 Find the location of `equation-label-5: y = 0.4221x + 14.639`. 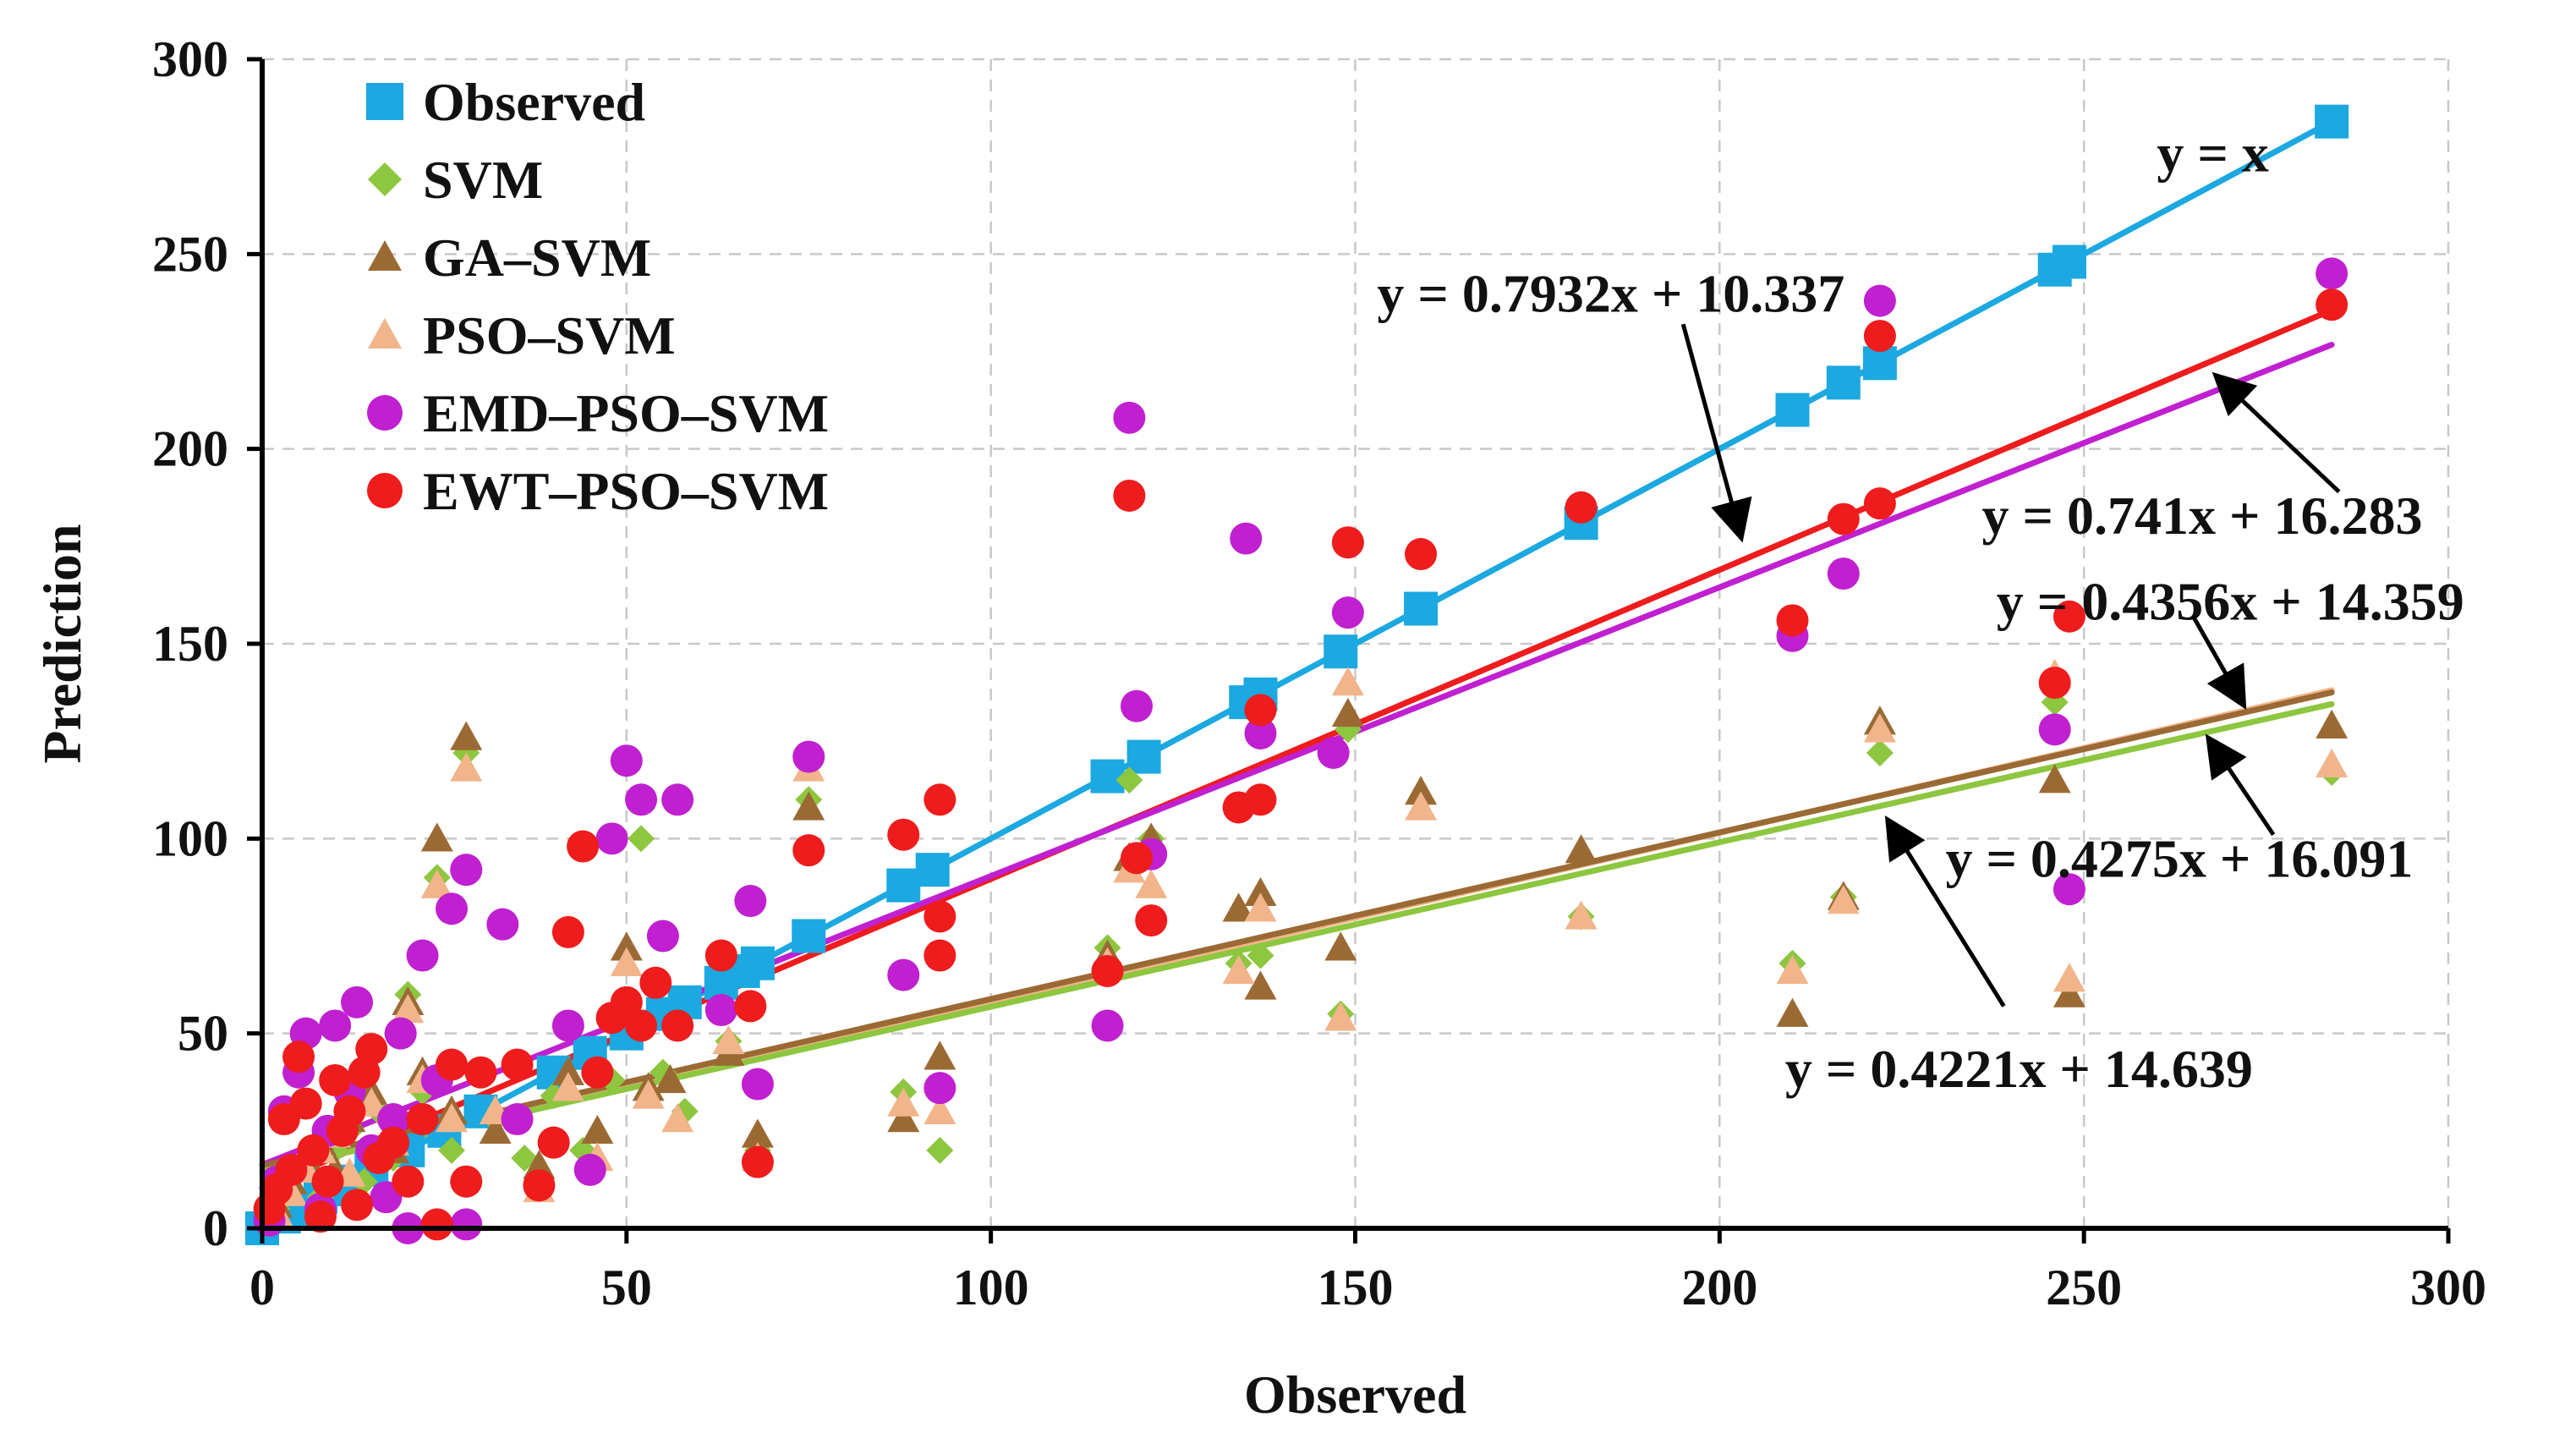

equation-label-5: y = 0.4221x + 14.639 is located at coordinates (2019, 1069).